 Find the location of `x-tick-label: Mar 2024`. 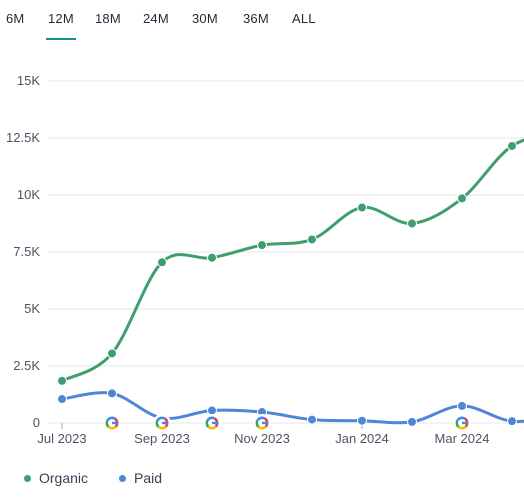

x-tick-label: Mar 2024 is located at coordinates (462, 438).